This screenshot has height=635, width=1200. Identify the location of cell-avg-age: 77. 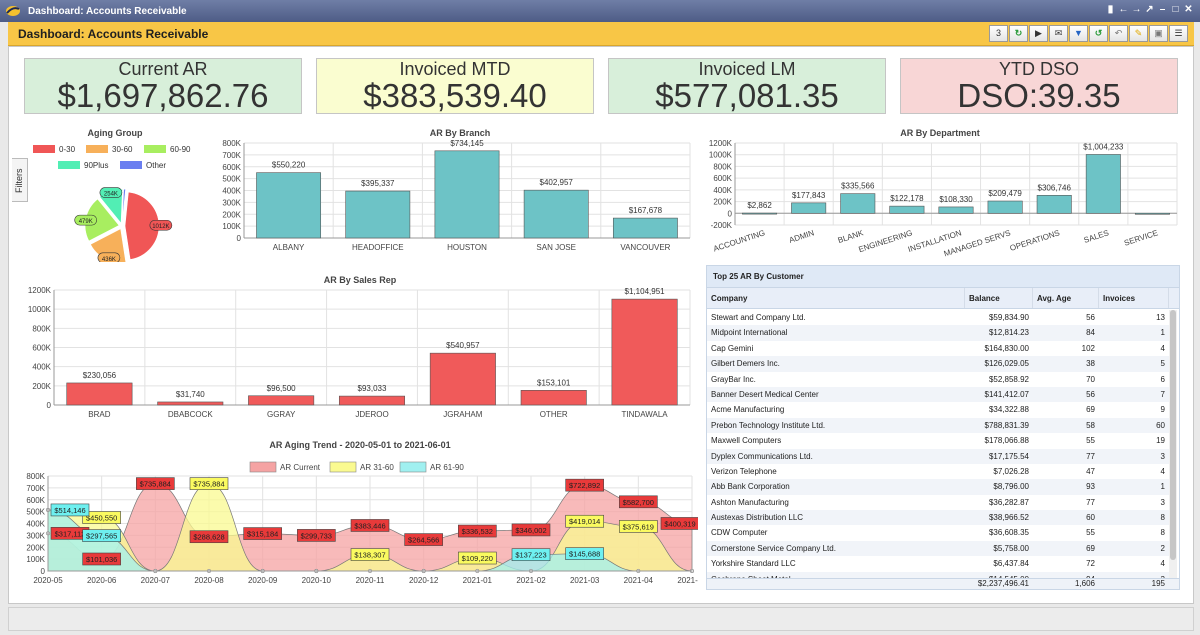
(1090, 456).